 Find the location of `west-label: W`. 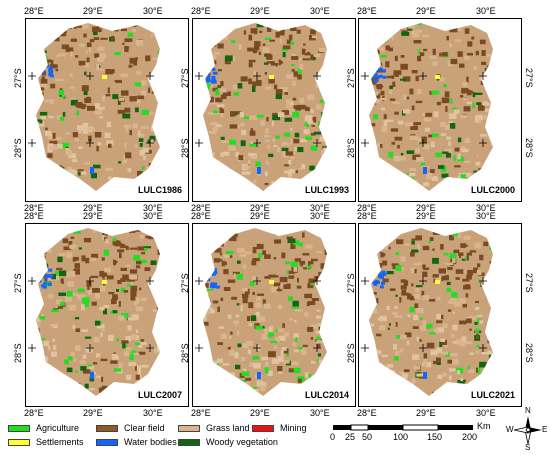

west-label: W is located at coordinates (510, 429).